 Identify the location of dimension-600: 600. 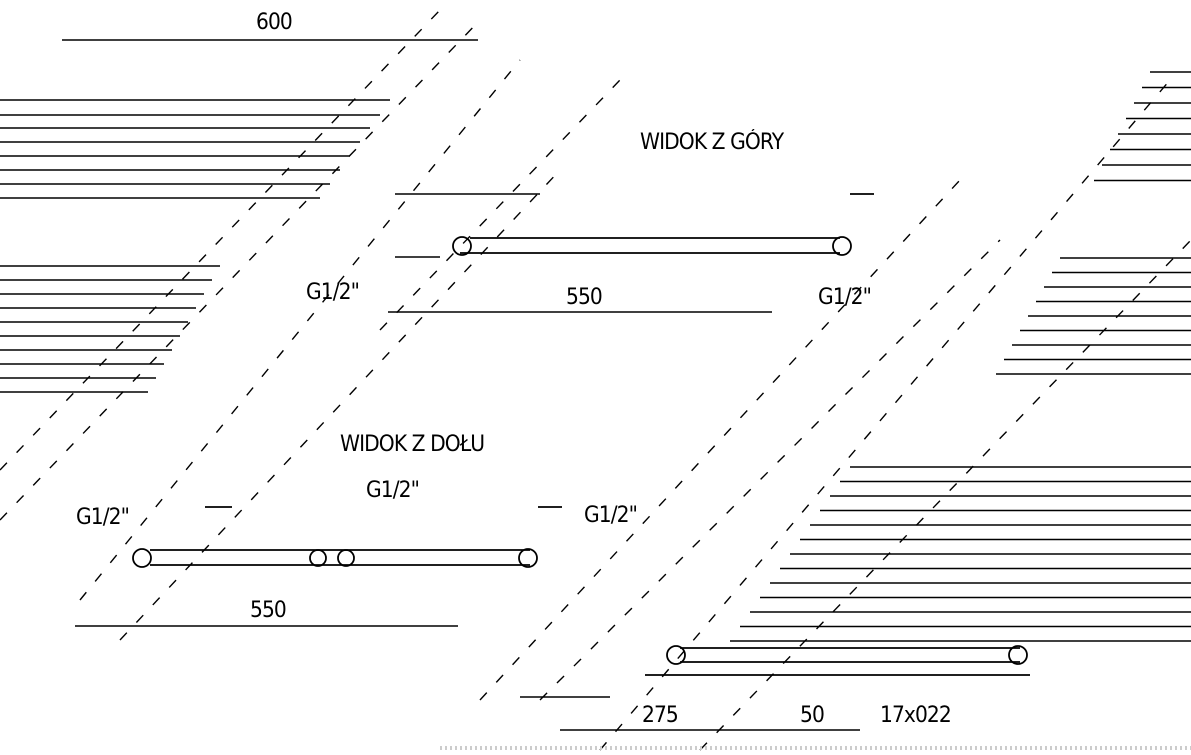
(274, 22).